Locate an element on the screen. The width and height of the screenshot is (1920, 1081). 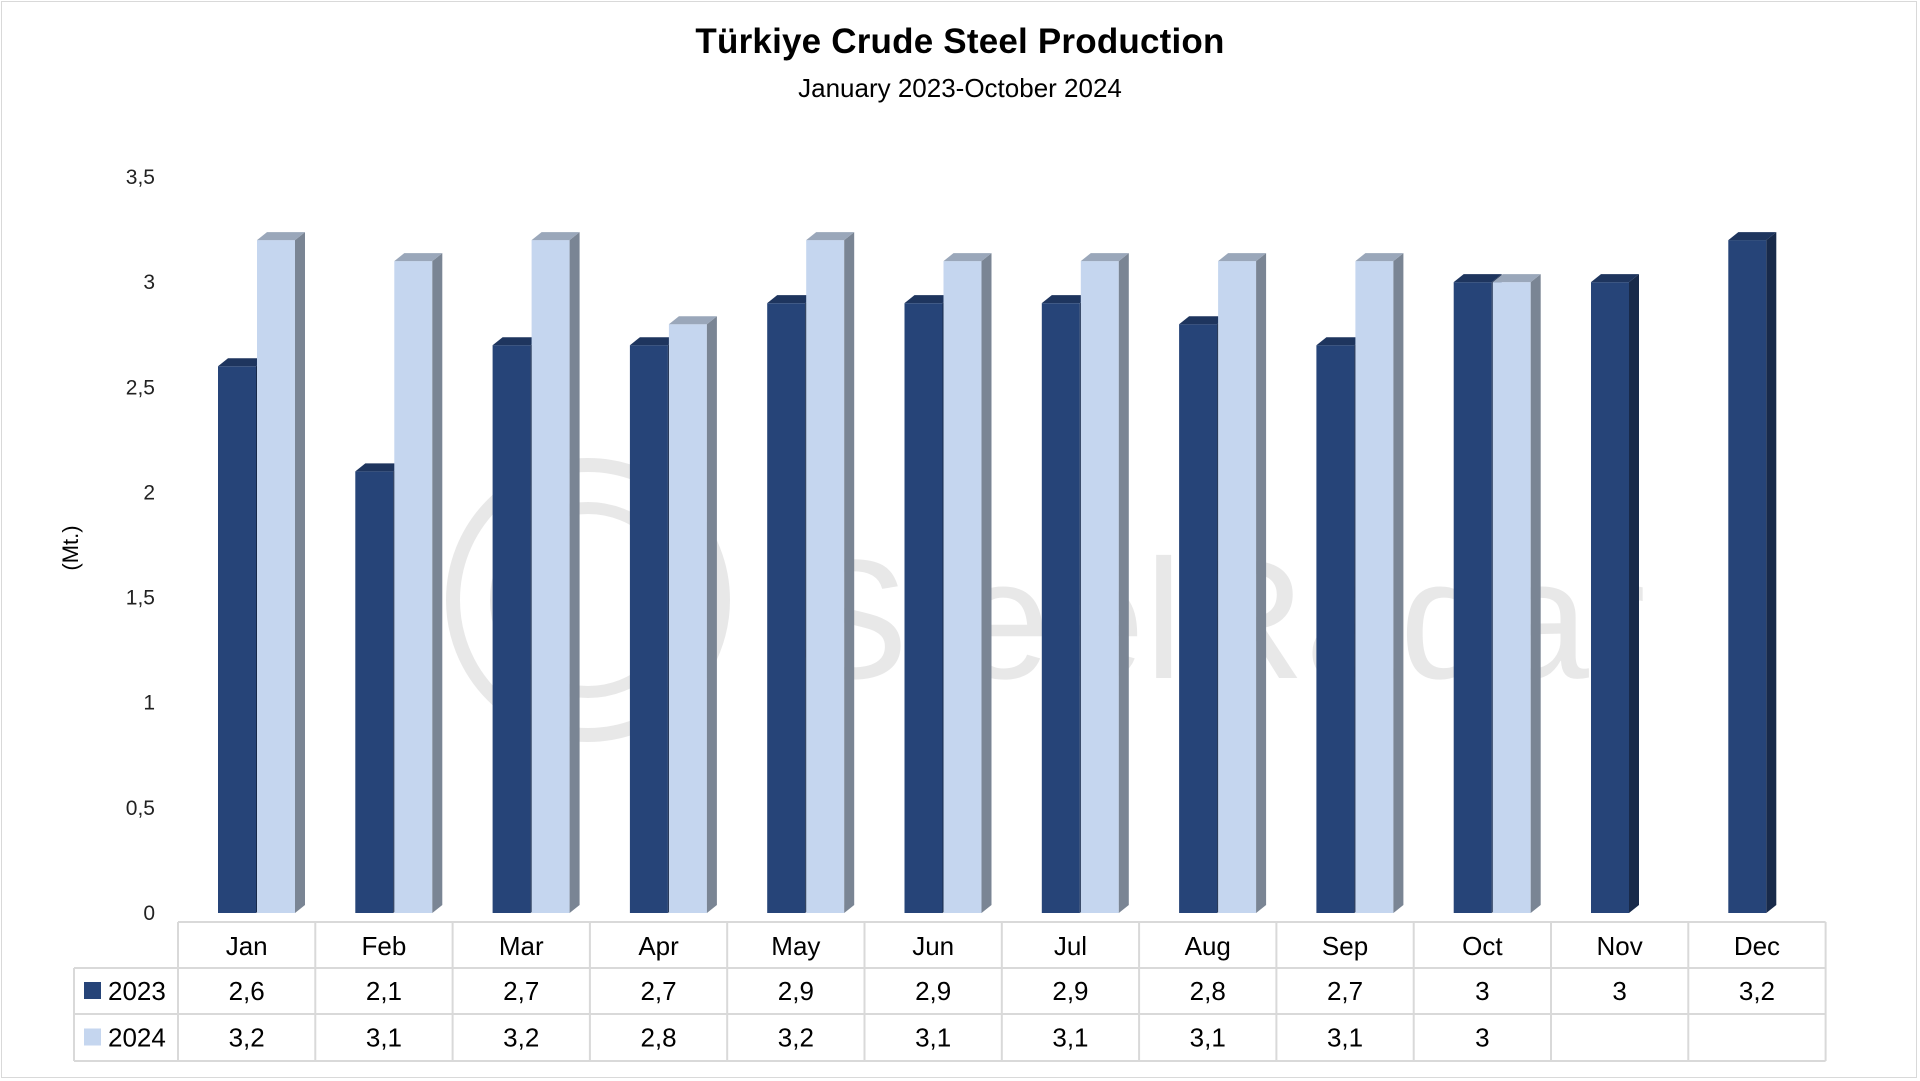
bar-2024-Mar is located at coordinates (555, 573).